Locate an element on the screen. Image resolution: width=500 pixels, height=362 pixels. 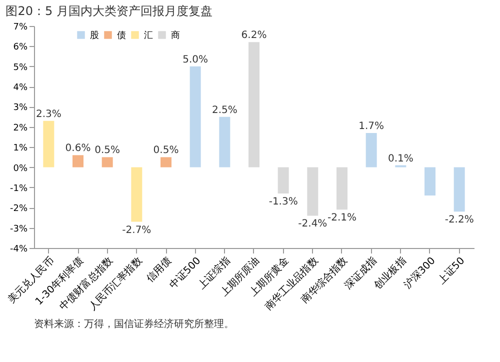
data-label: 2.5% is located at coordinates (225, 110).